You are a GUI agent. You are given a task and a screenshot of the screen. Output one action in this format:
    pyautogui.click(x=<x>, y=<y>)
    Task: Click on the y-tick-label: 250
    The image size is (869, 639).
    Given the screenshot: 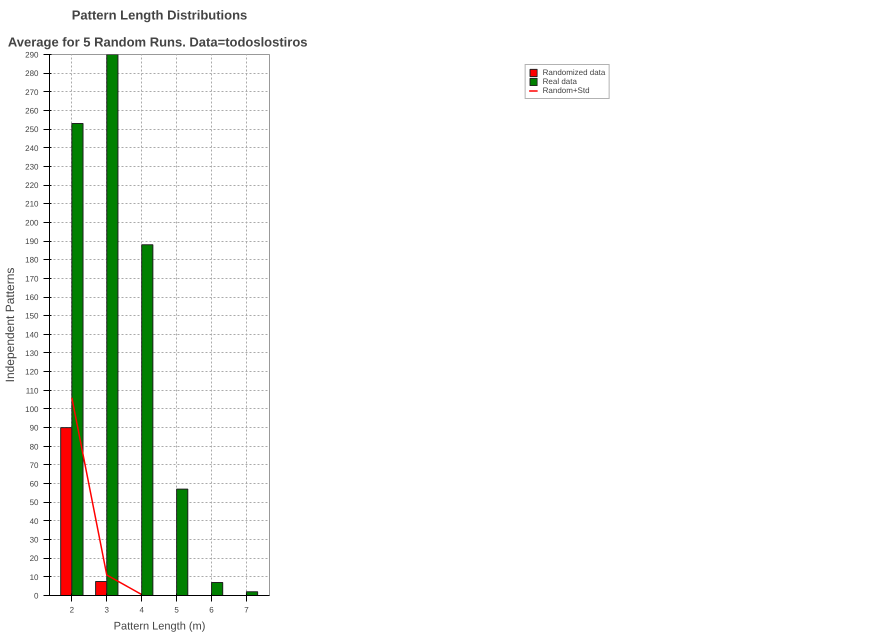 What is the action you would take?
    pyautogui.click(x=32, y=129)
    